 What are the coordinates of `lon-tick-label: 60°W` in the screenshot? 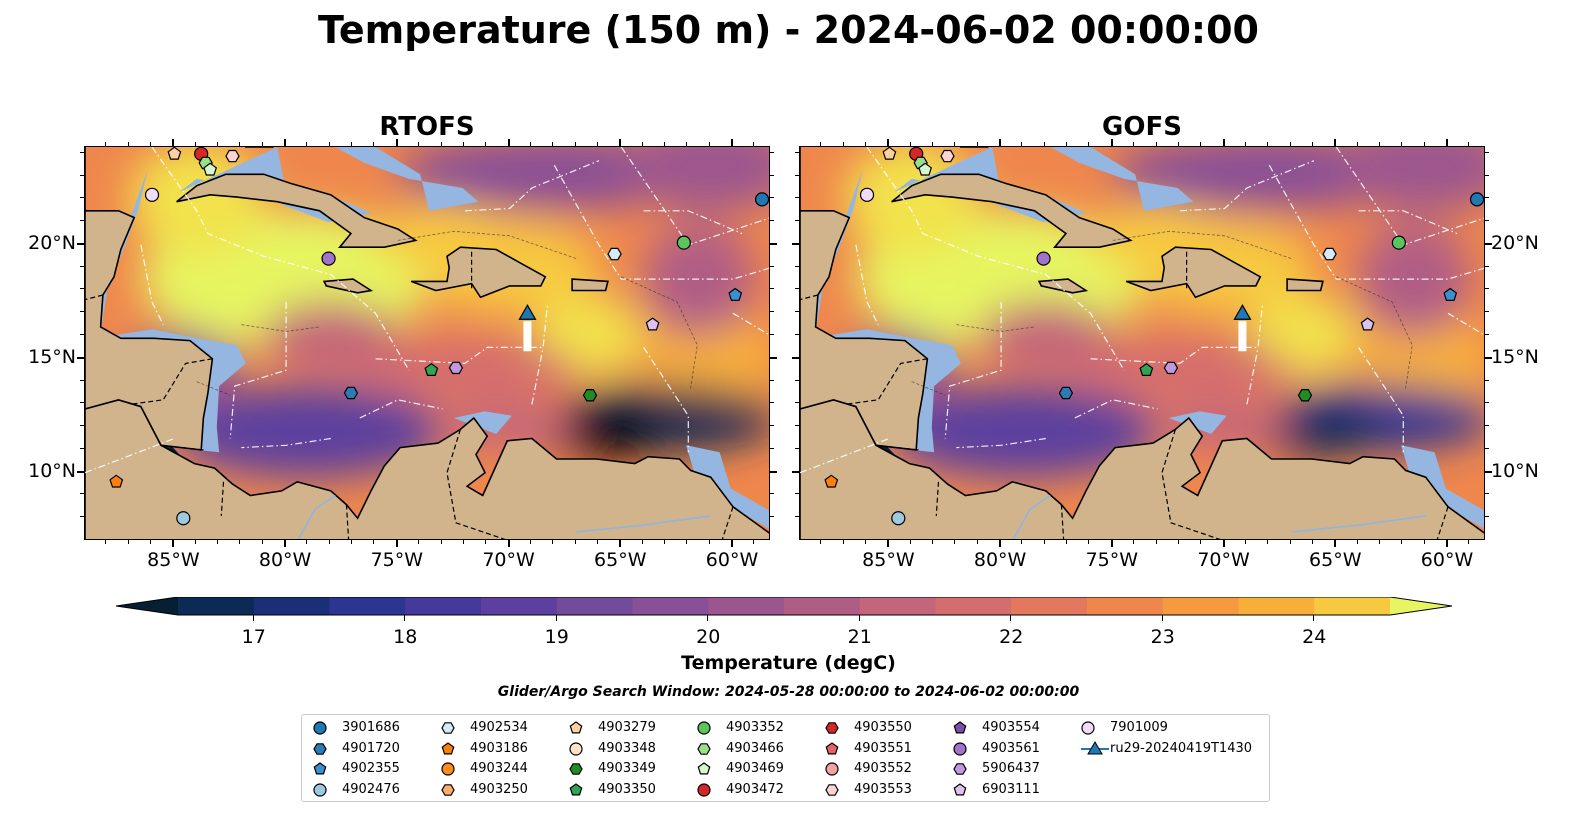 It's located at (732, 560).